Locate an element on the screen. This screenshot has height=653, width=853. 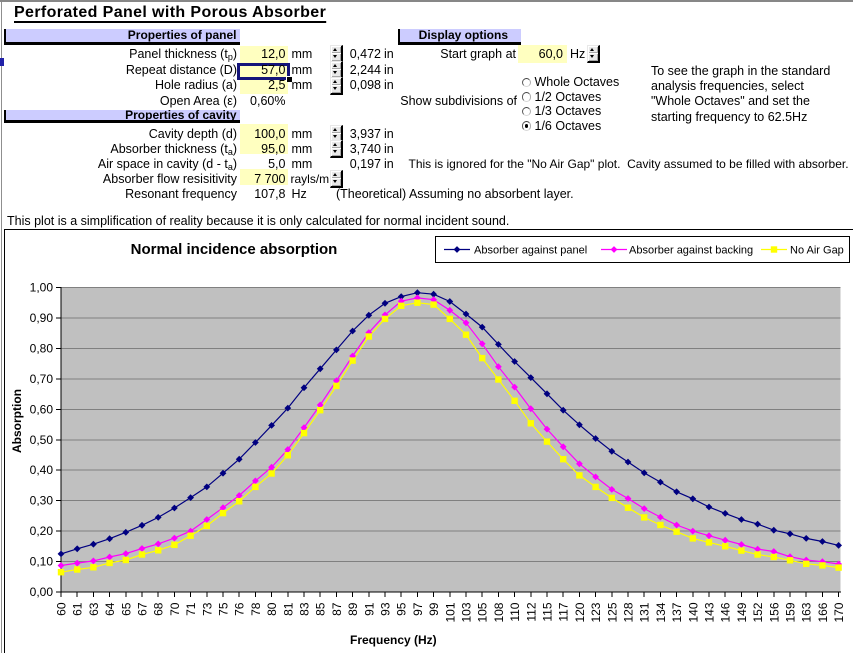
svg-text: 0,80 is located at coordinates (42, 348).